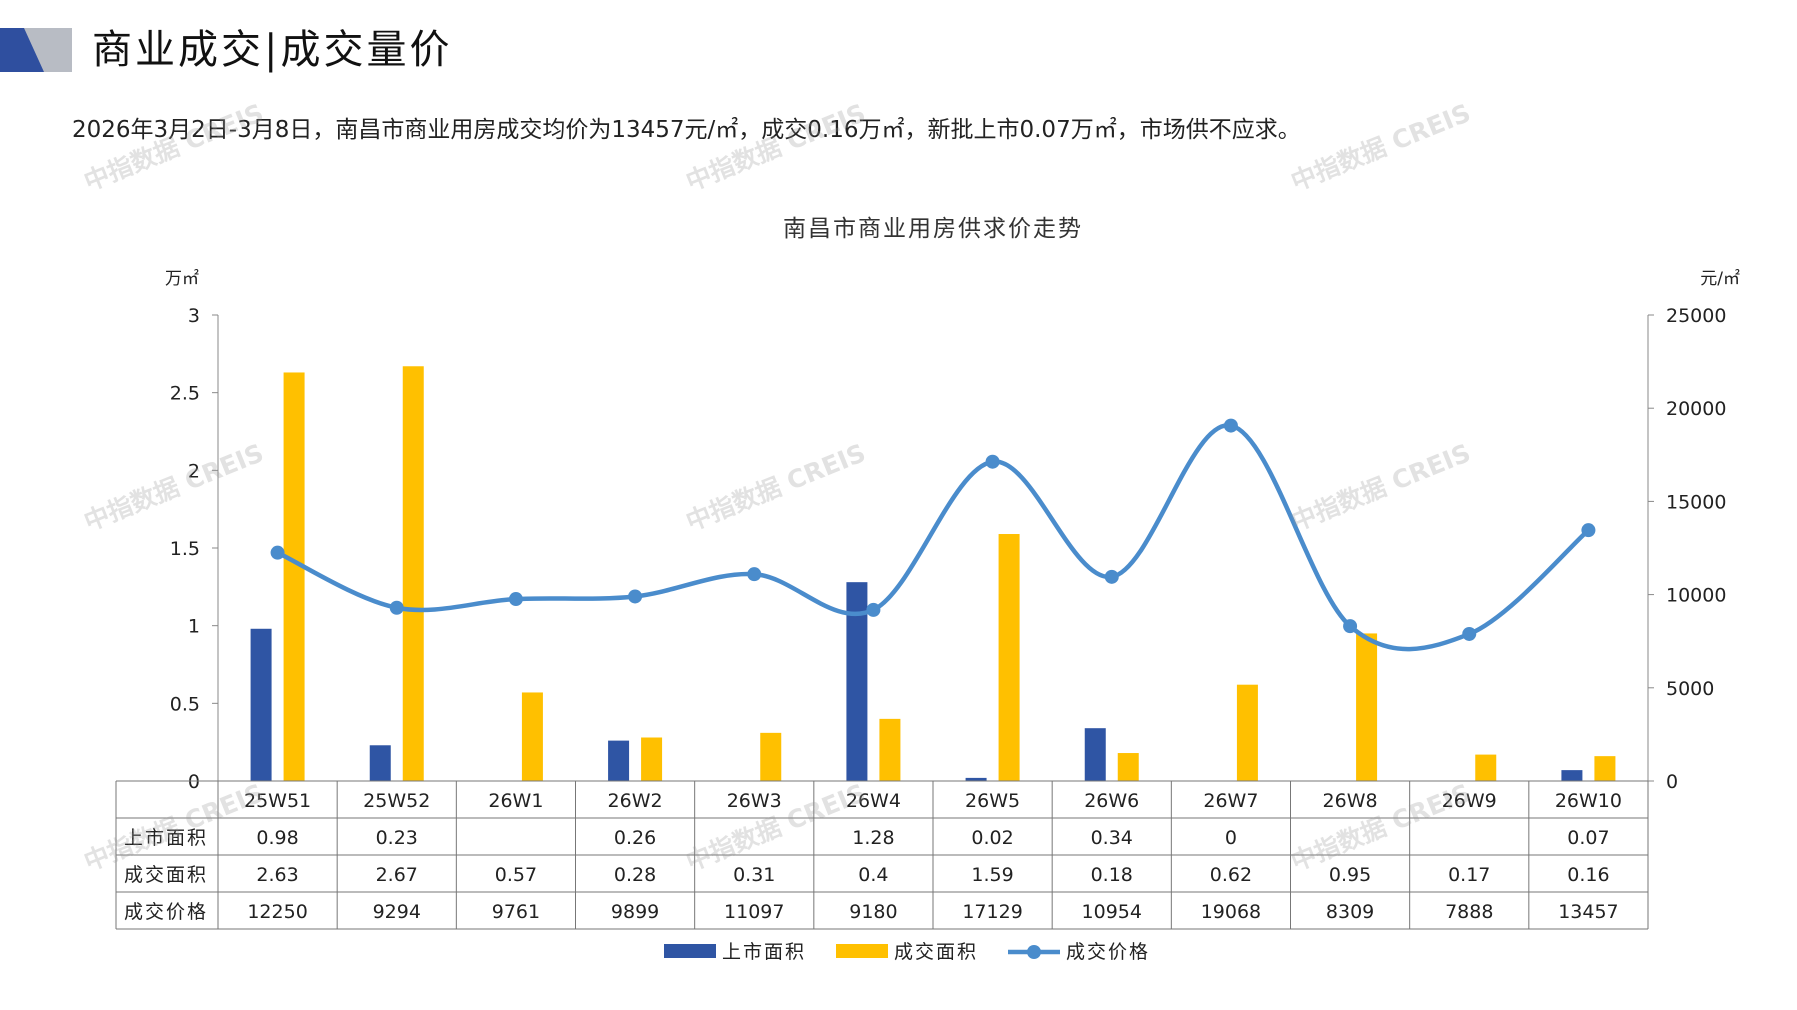 Image resolution: width=1797 pixels, height=1010 pixels. Describe the element at coordinates (515, 801) in the screenshot. I see `category-label: 26W1` at that location.